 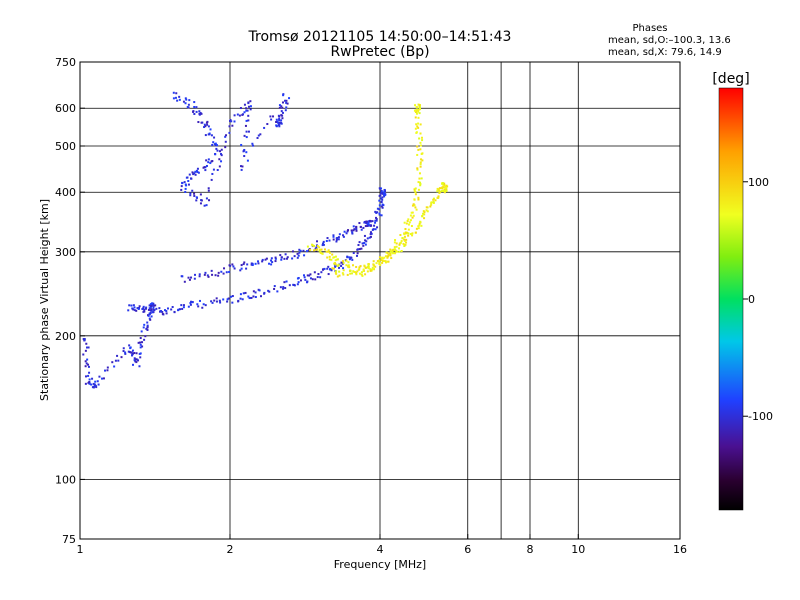 I want to click on y-tick-label: 100, so click(x=65, y=479).